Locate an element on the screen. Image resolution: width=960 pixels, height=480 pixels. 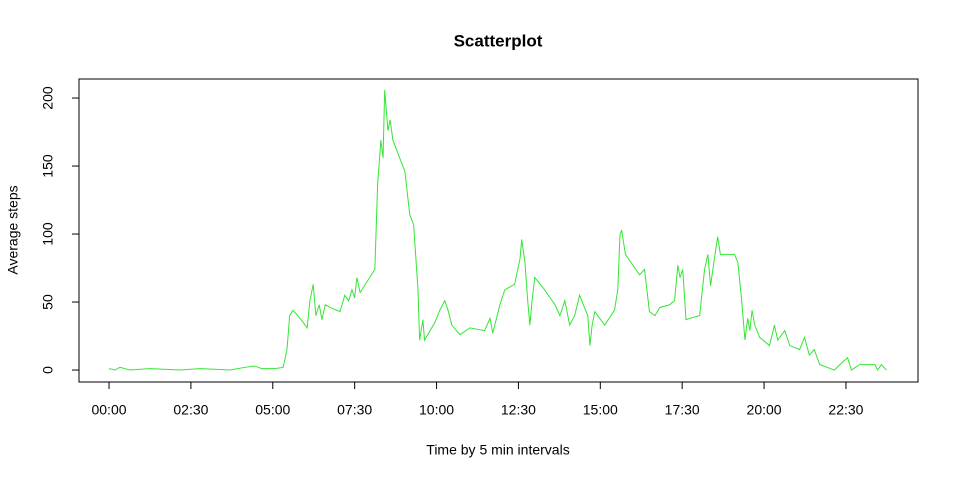
x-axis-label: Time by 5 min intervals is located at coordinates (497, 450).